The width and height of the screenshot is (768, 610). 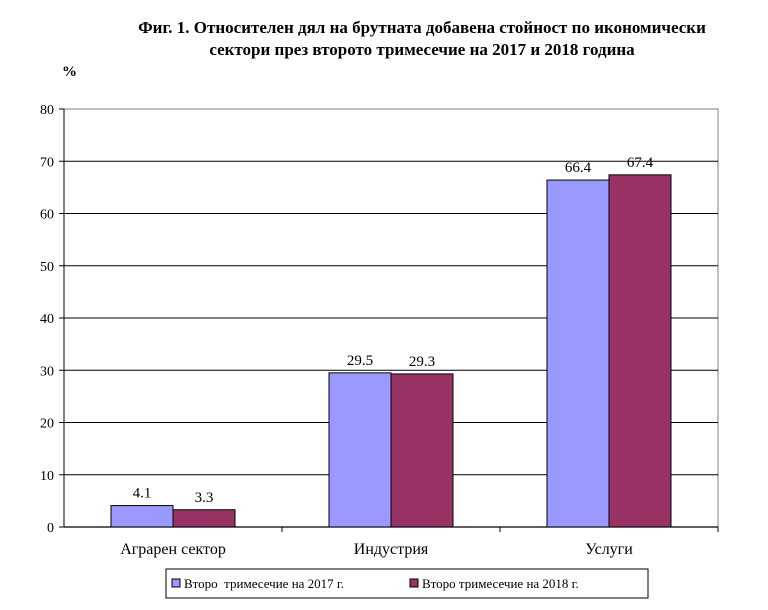 I want to click on legend-label-0: Второ тримесечие на 2017 г., so click(x=264, y=583).